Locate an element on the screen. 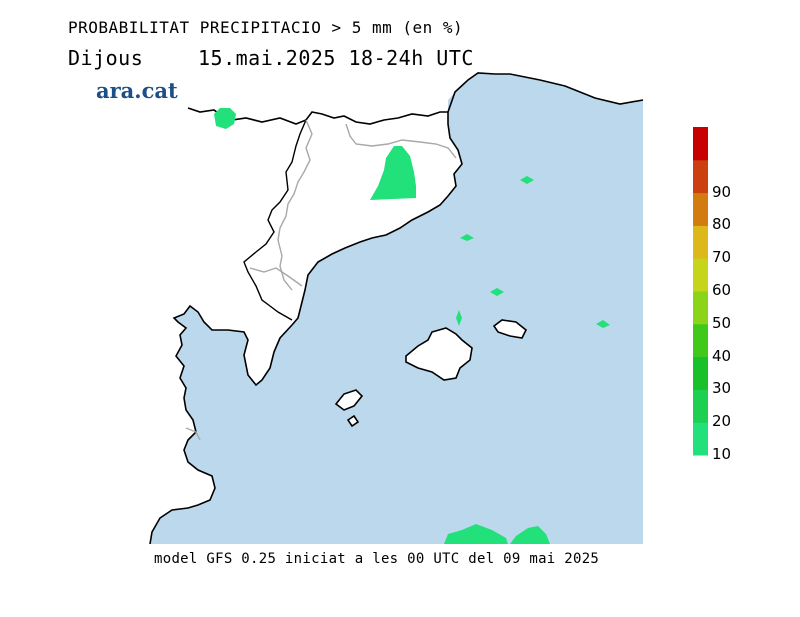 The image size is (800, 617). island-ibiza is located at coordinates (349, 400).